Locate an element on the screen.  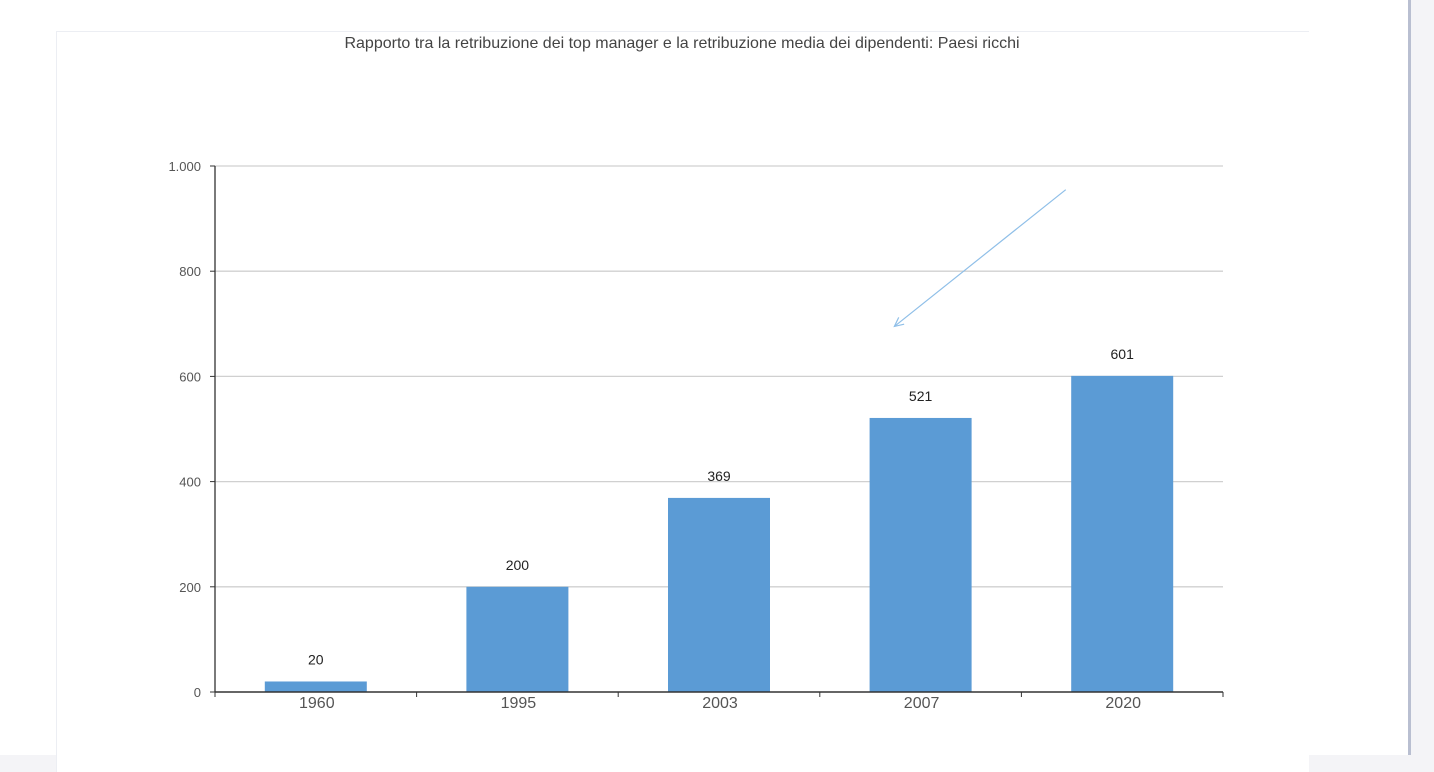
data-label: 521 is located at coordinates (921, 396).